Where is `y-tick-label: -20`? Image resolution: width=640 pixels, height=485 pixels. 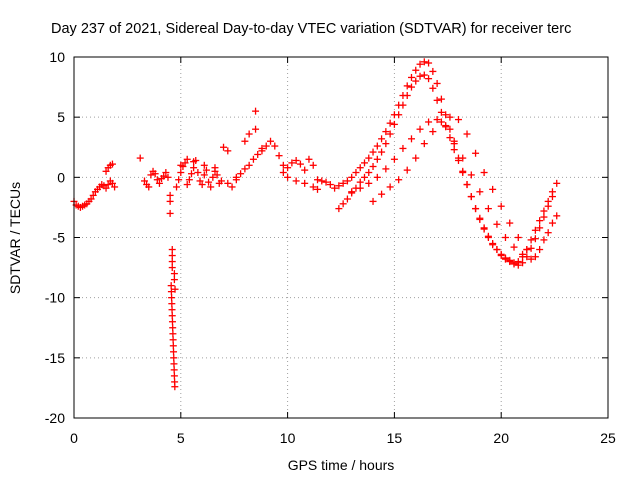 y-tick-label: -20 is located at coordinates (55, 418).